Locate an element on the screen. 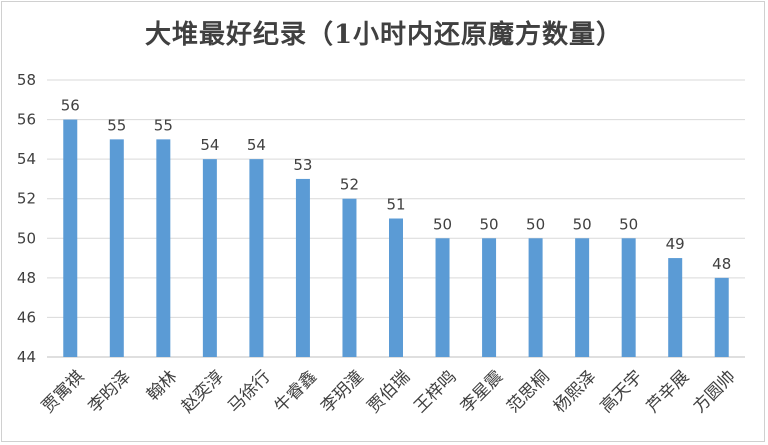  data-label: 49 is located at coordinates (675, 244).